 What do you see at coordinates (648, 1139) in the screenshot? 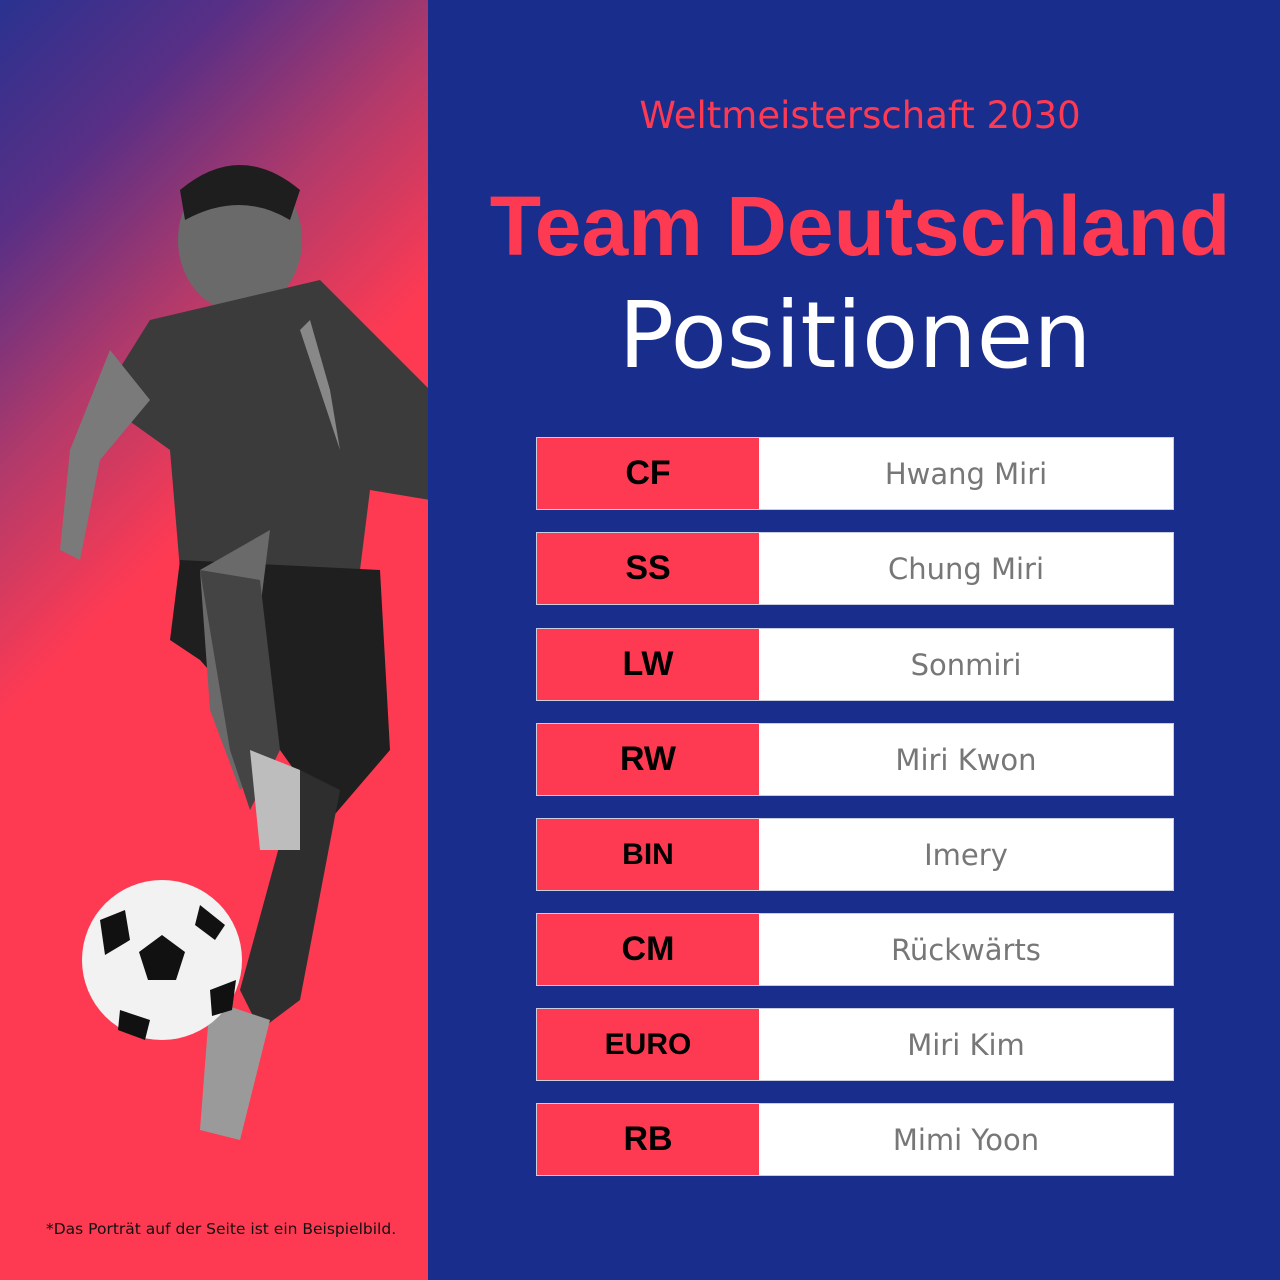
I see `position-code: RB` at bounding box center [648, 1139].